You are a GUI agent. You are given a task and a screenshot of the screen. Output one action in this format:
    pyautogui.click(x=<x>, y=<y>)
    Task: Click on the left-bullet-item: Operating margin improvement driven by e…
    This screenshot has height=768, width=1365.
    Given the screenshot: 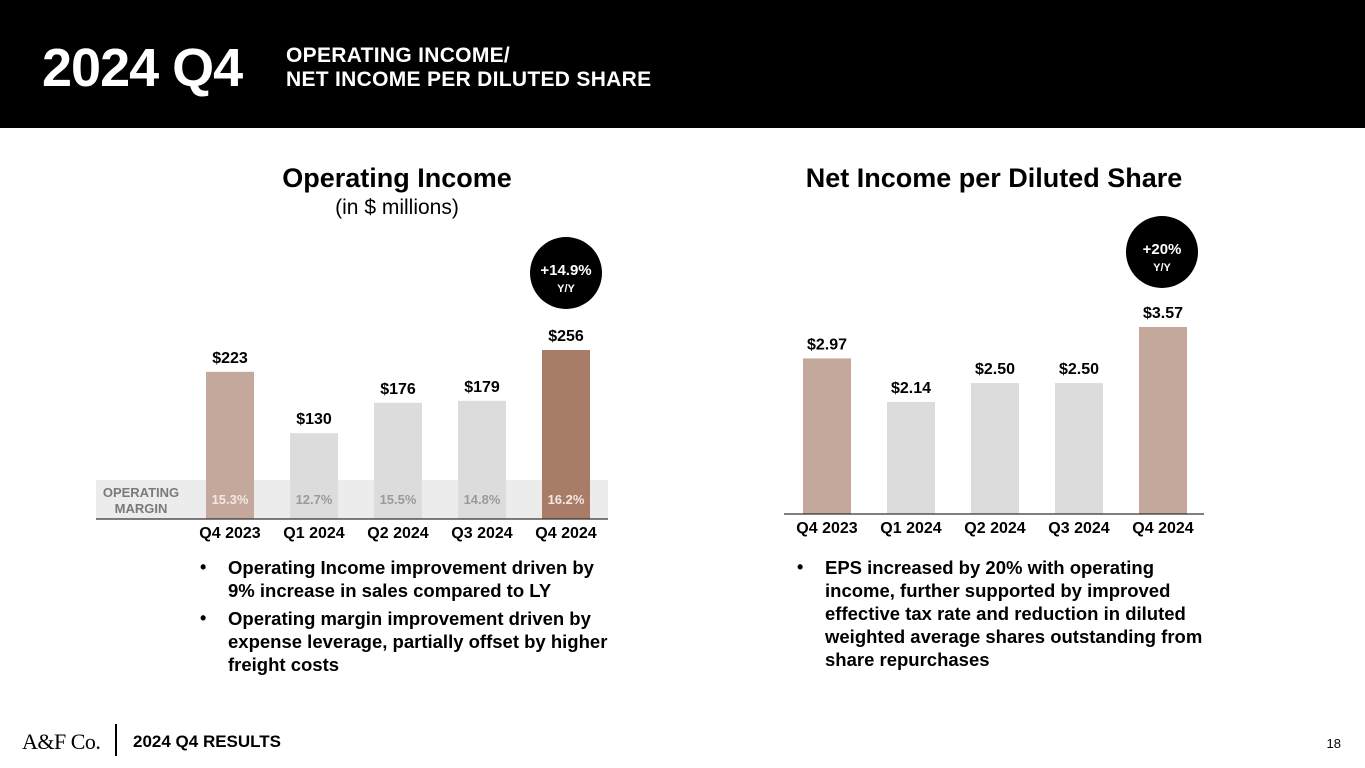 What is the action you would take?
    pyautogui.click(x=408, y=641)
    